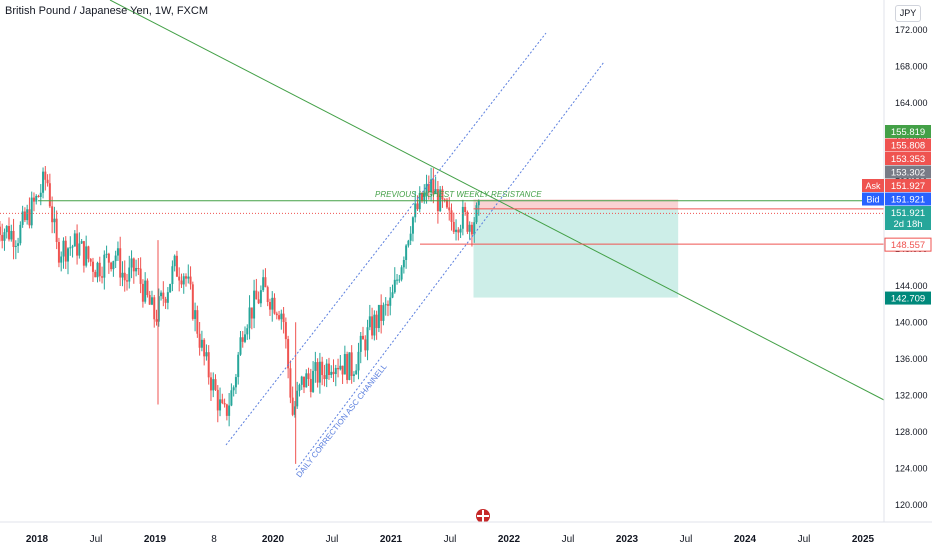  What do you see at coordinates (627, 539) in the screenshot?
I see `x-tick-label: 2023` at bounding box center [627, 539].